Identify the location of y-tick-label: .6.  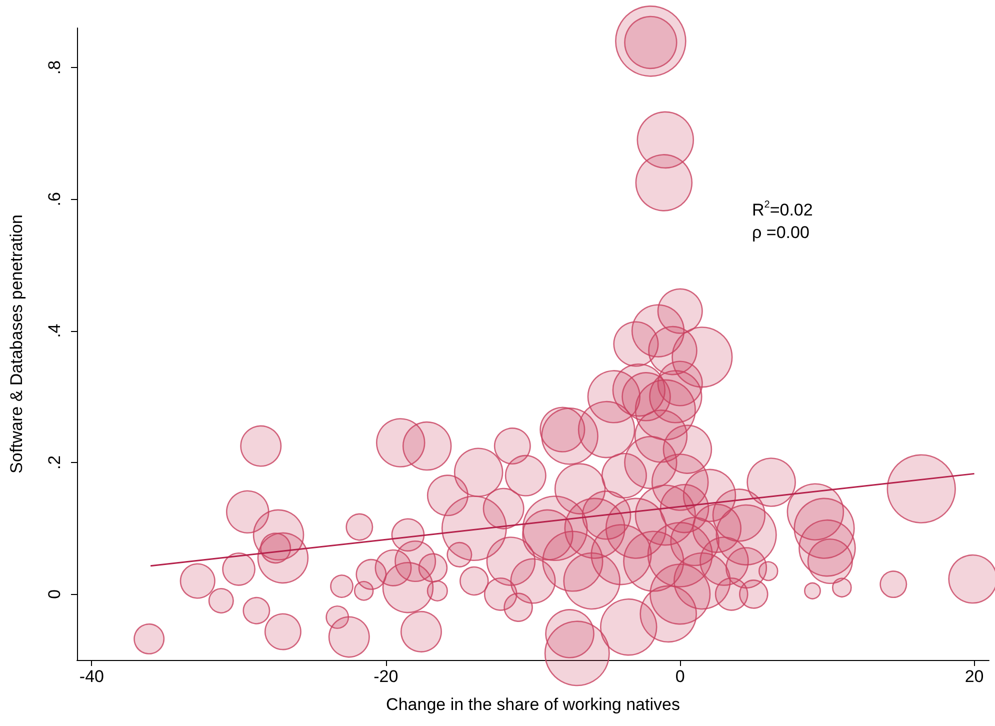
(54, 199).